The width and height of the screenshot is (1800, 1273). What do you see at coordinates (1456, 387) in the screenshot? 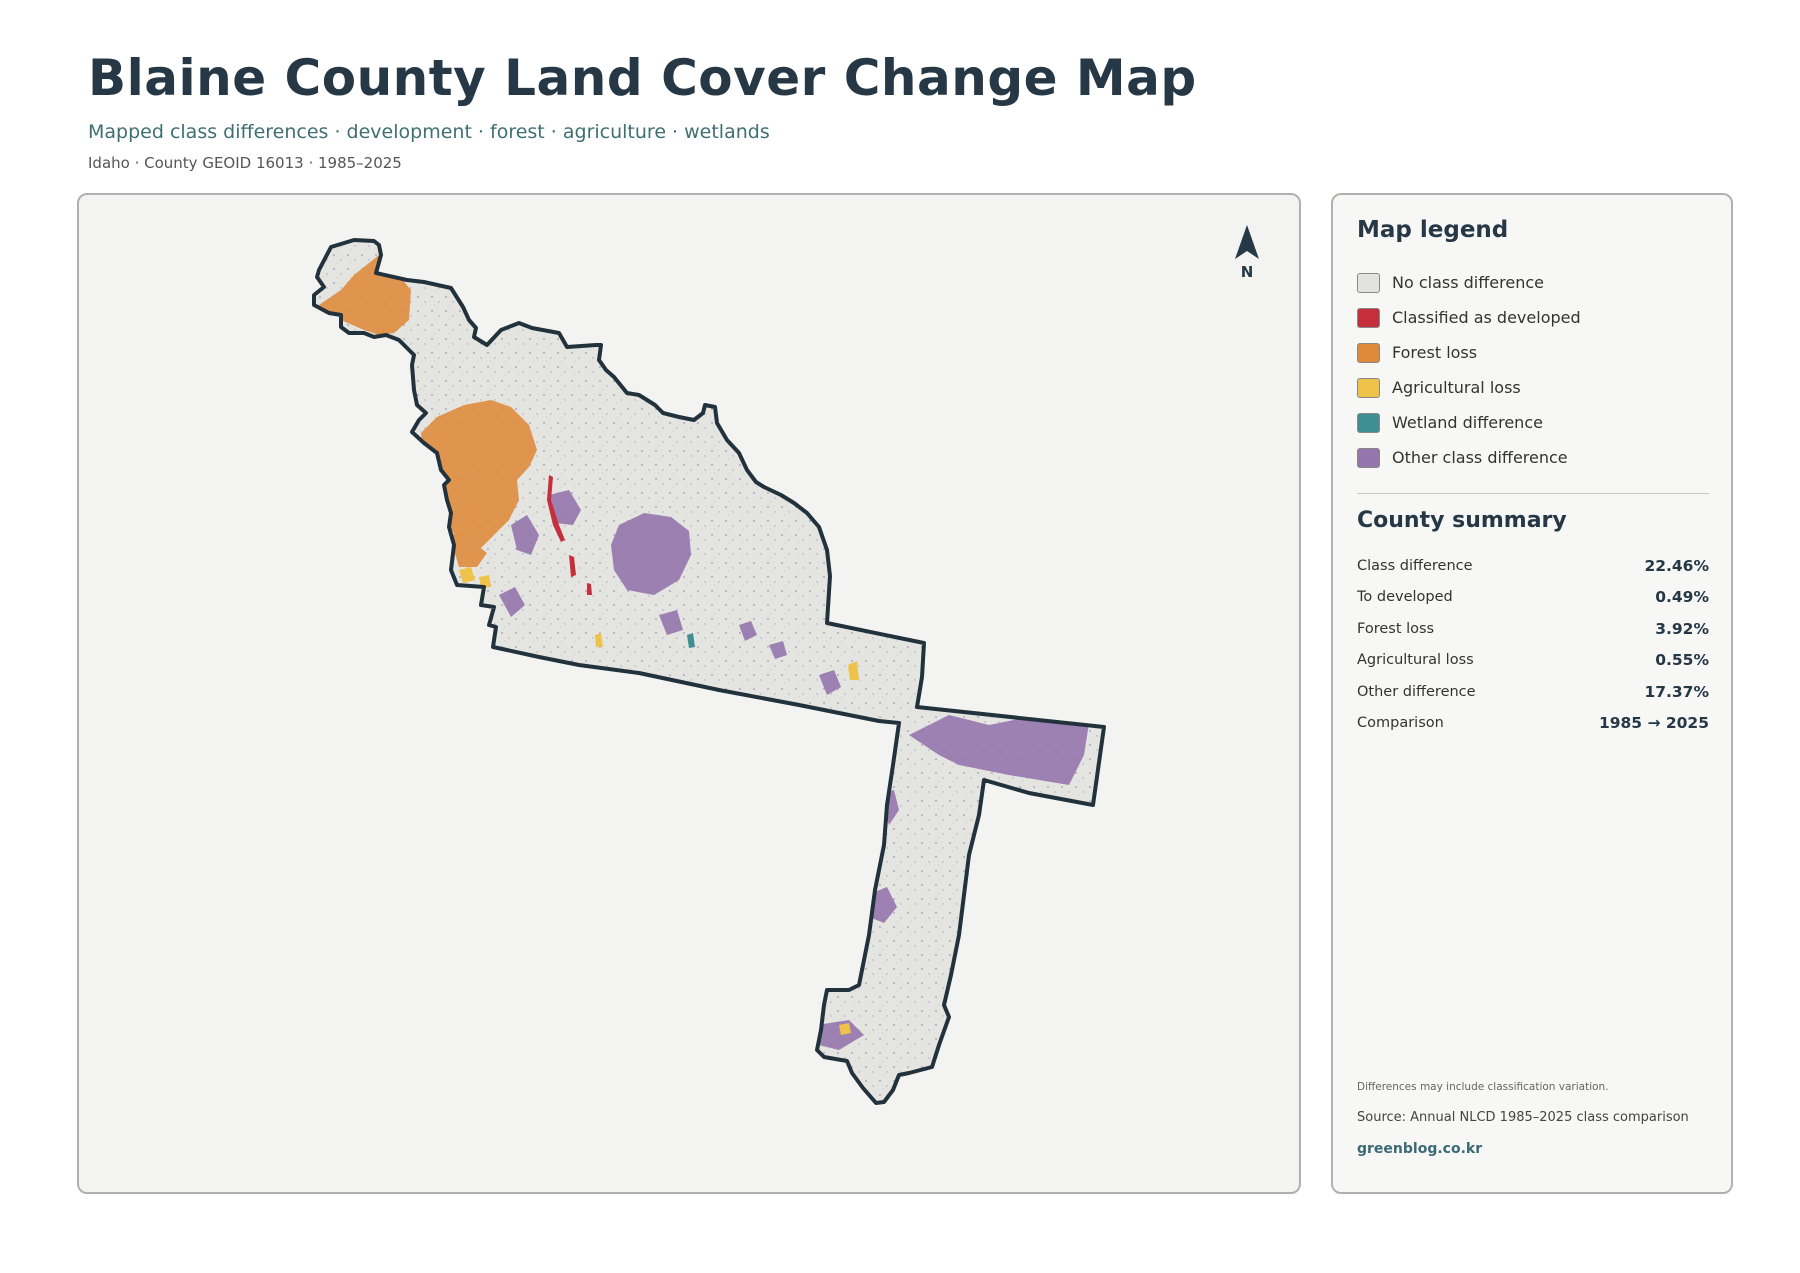
I see `legend-label: Agricultural loss` at bounding box center [1456, 387].